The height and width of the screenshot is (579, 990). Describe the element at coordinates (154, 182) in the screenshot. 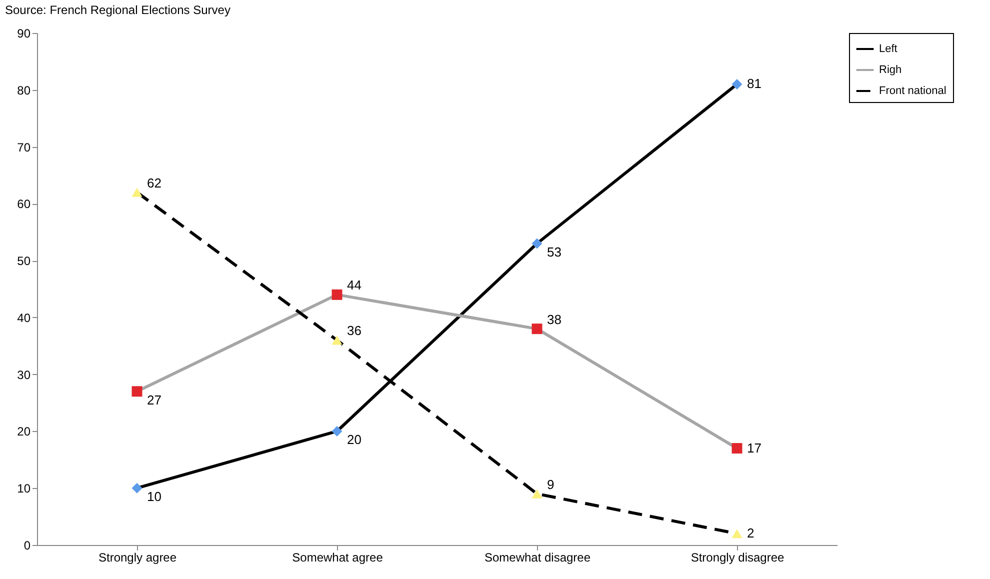

I see `data-label: 62` at that location.